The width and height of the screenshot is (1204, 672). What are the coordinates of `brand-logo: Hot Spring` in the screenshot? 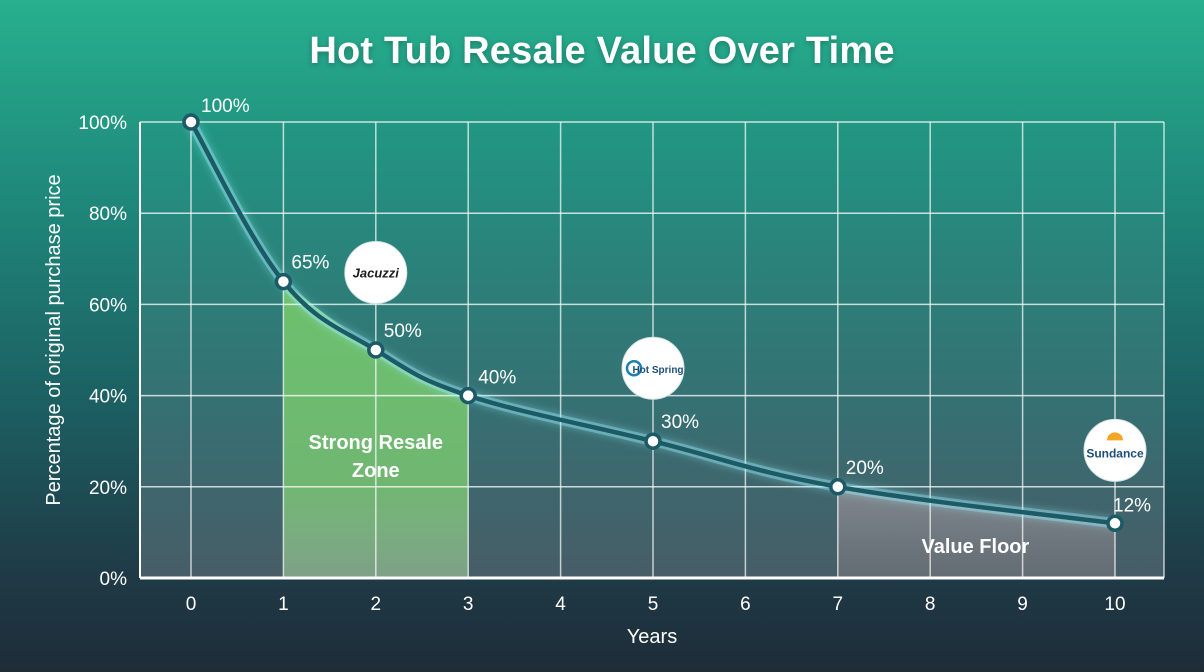 It's located at (653, 368).